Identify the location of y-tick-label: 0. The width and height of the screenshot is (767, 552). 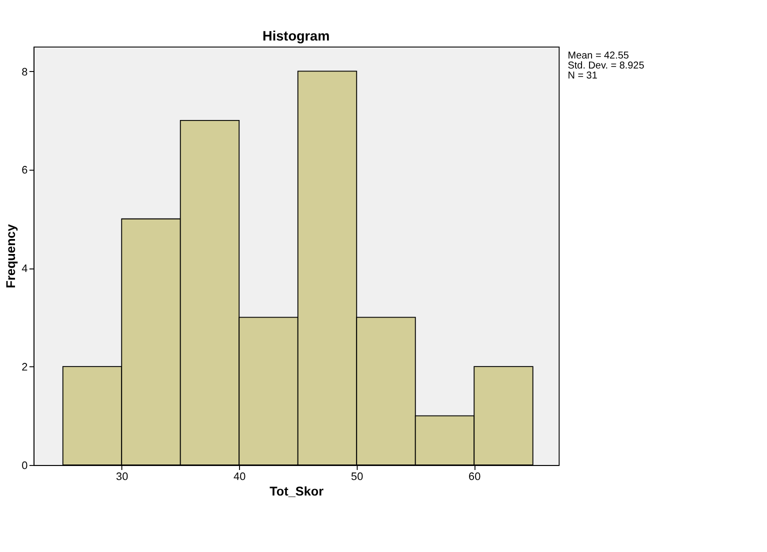
(25, 466).